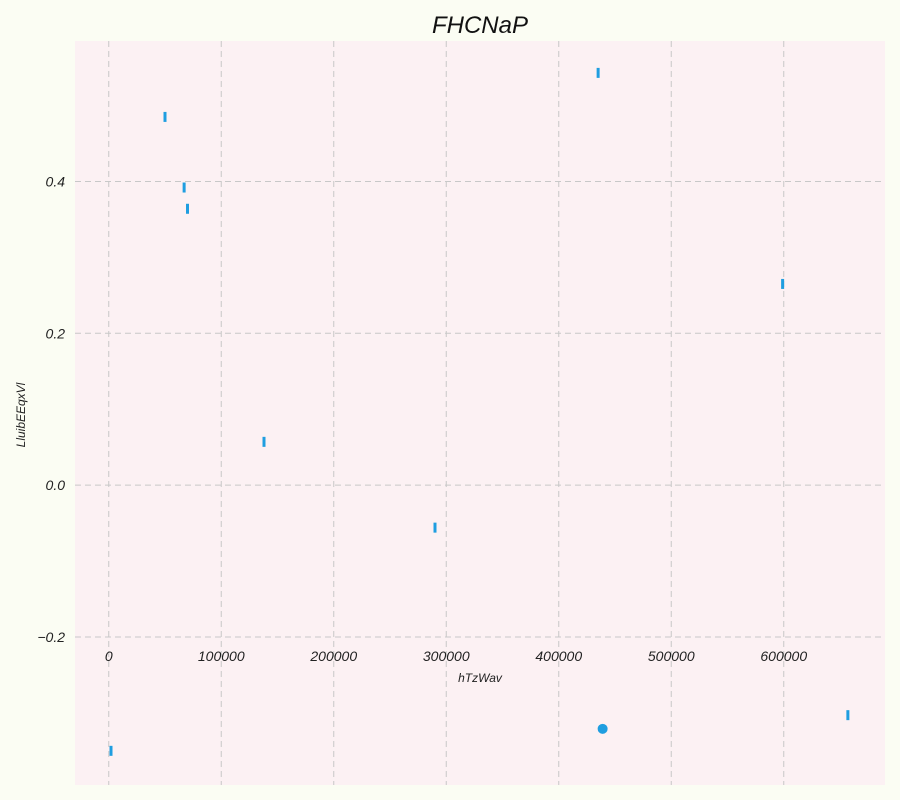  What do you see at coordinates (446, 656) in the screenshot?
I see `x-tick-label: 300000` at bounding box center [446, 656].